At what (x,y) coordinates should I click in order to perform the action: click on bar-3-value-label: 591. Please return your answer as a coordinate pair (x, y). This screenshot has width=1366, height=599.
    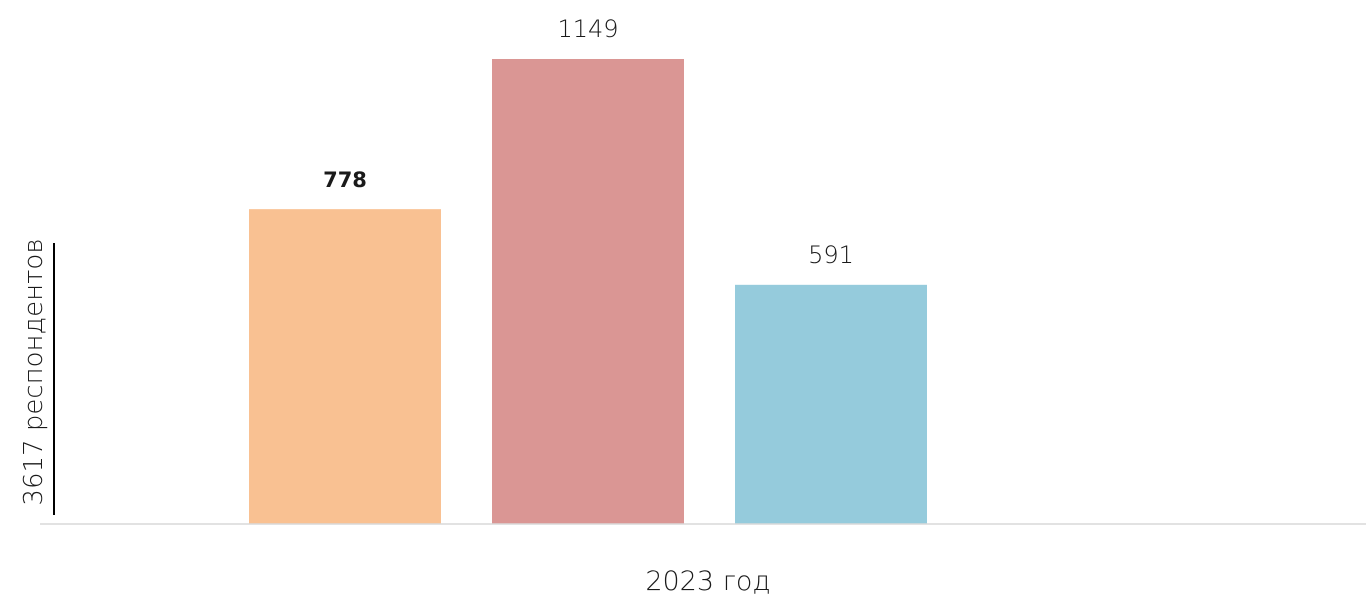
    Looking at the image, I should click on (831, 255).